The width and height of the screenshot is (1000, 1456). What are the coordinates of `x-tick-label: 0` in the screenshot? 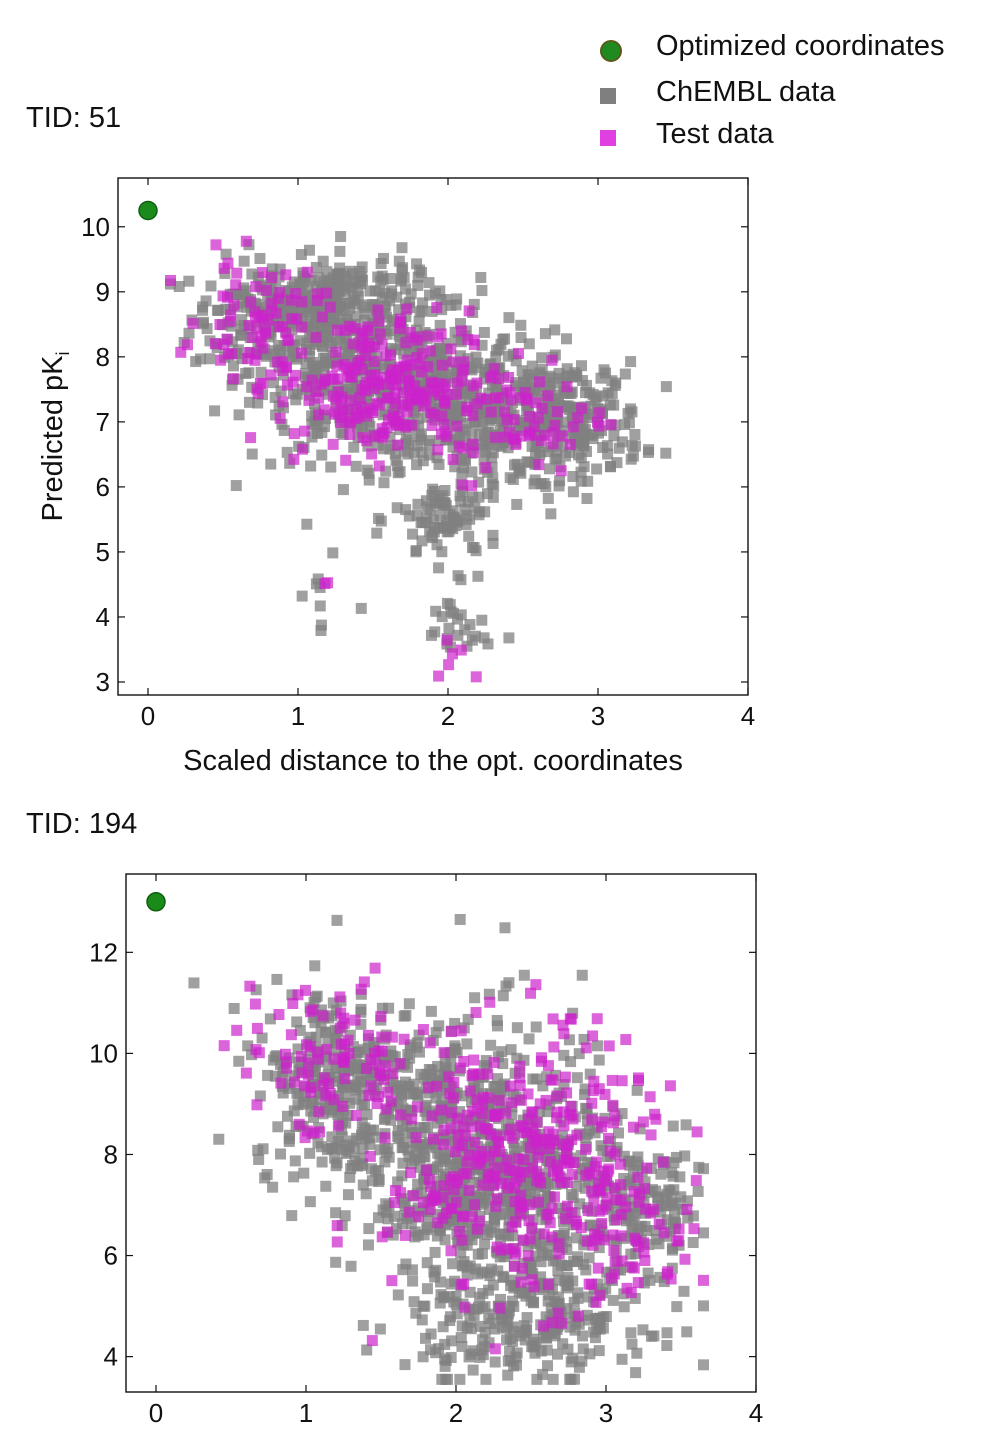 It's located at (156, 1413).